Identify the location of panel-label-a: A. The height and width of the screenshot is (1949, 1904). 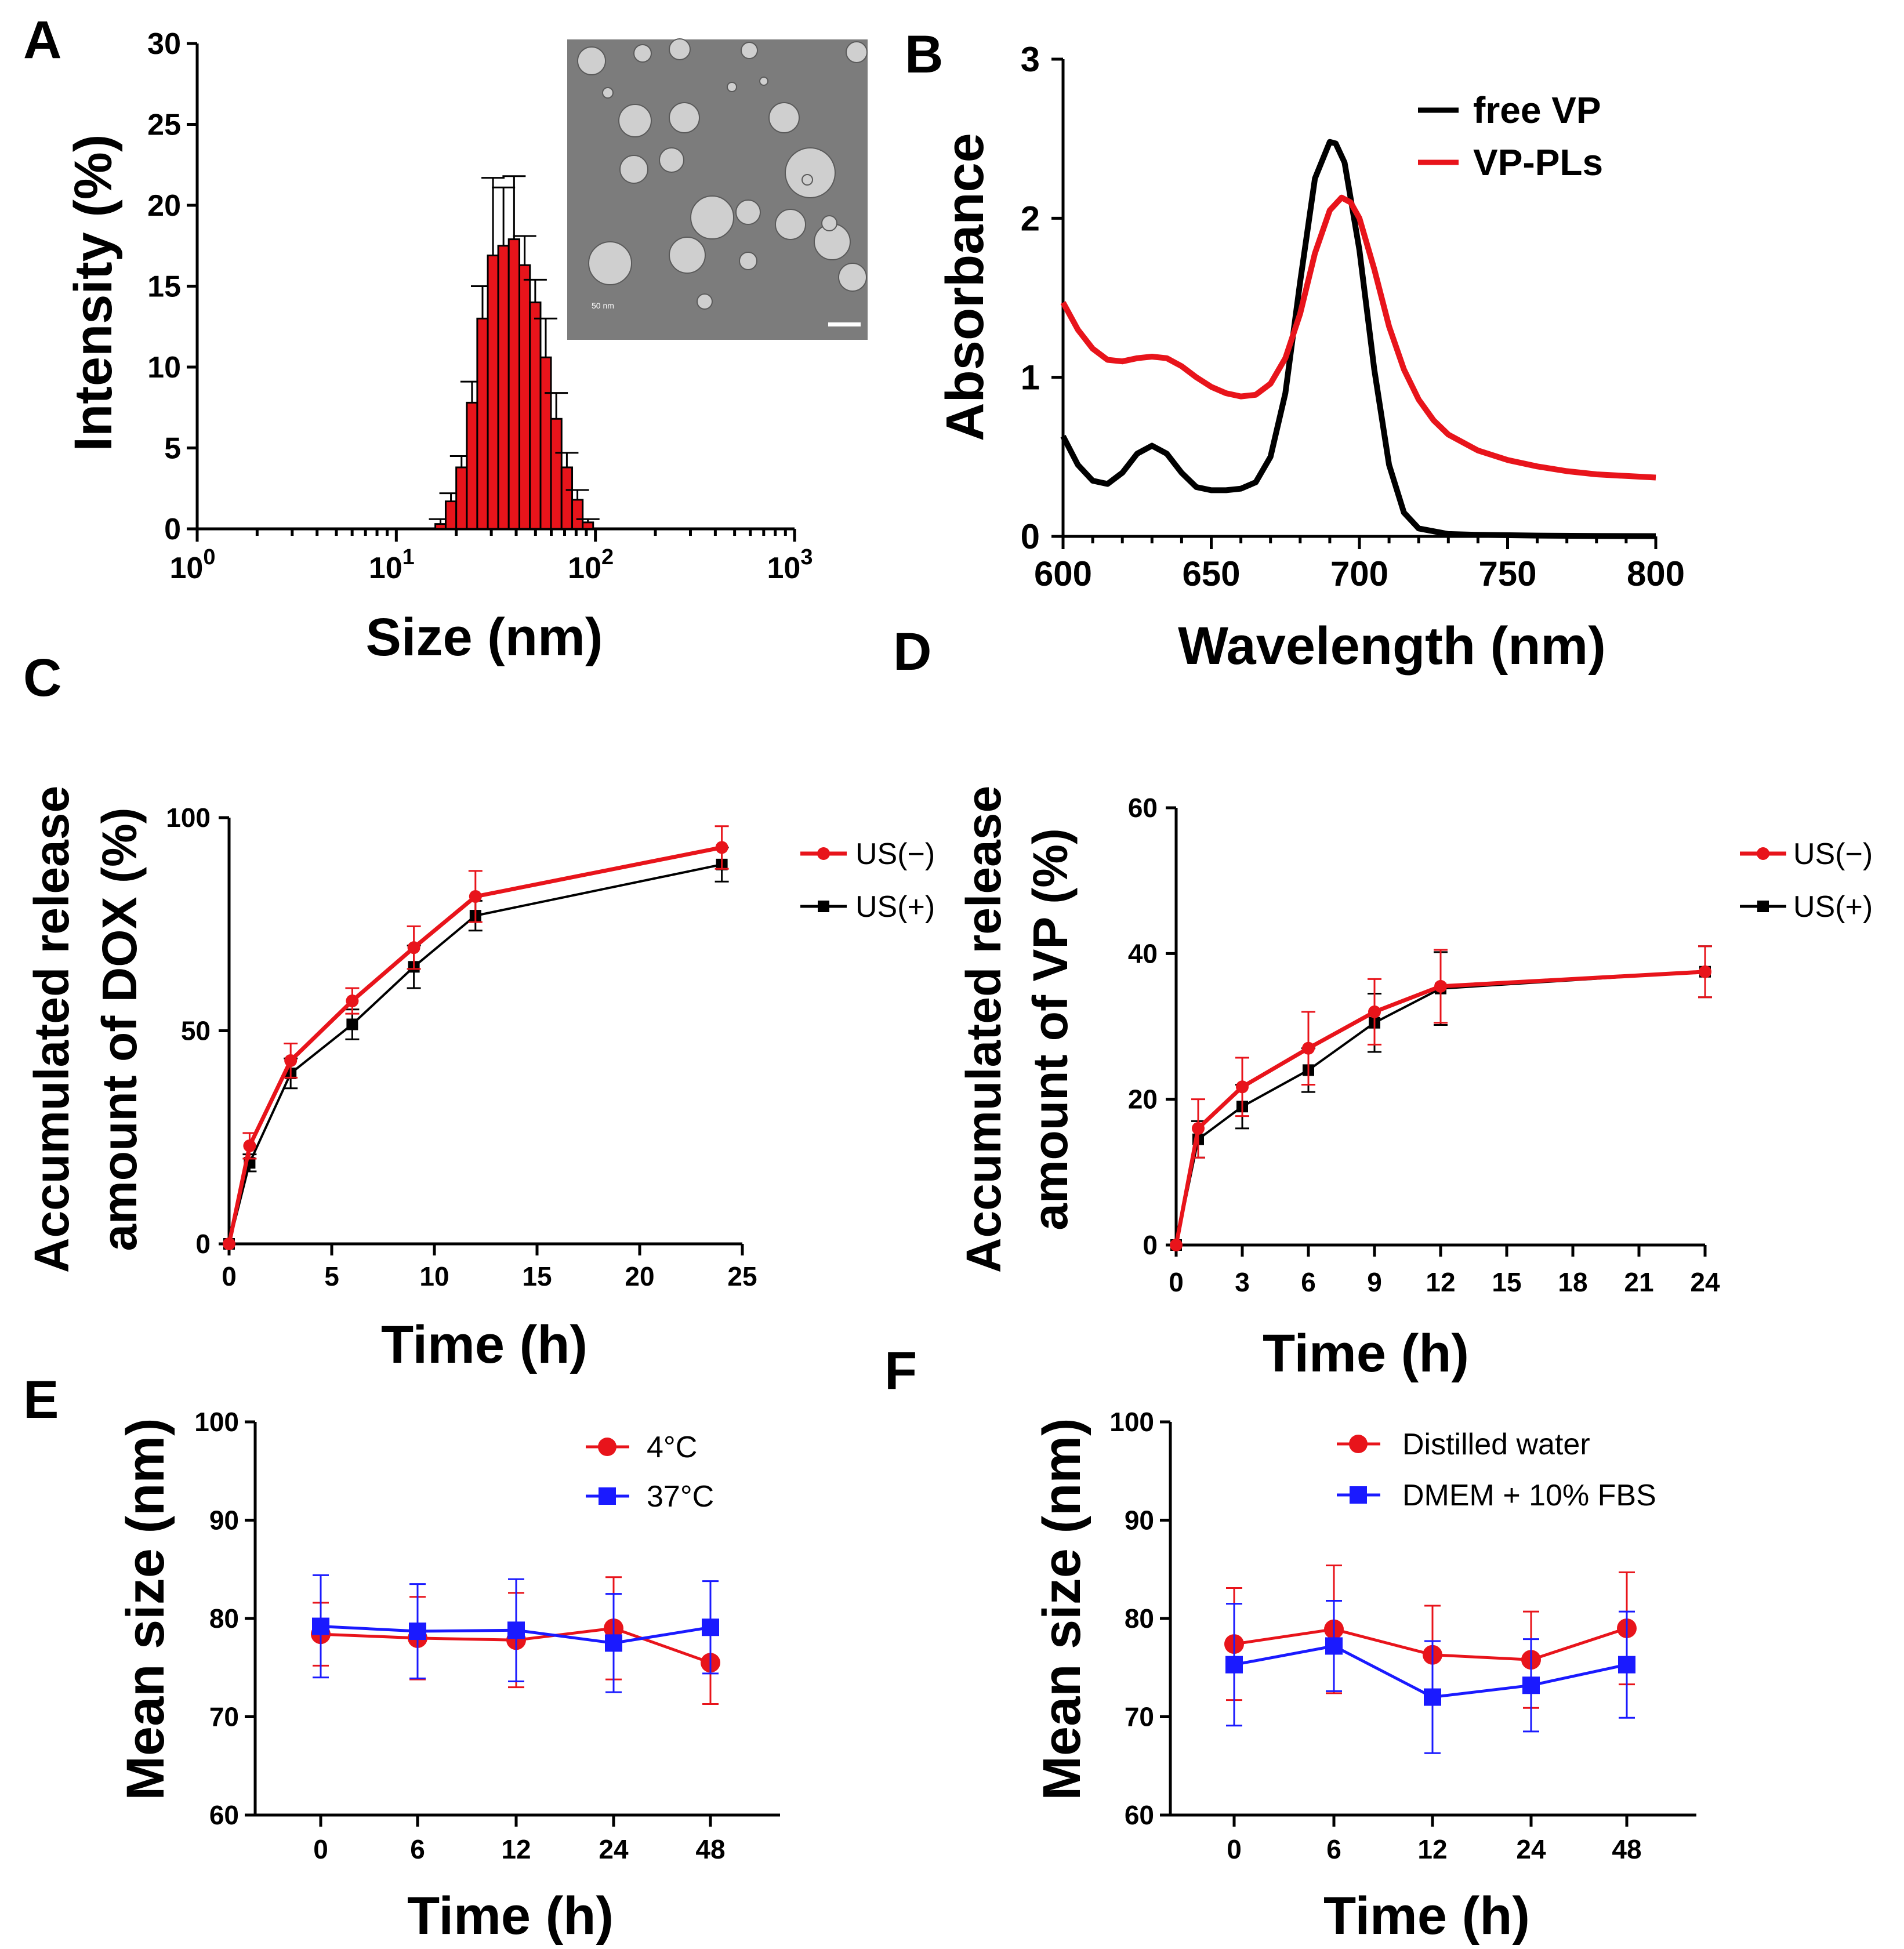
(42, 40).